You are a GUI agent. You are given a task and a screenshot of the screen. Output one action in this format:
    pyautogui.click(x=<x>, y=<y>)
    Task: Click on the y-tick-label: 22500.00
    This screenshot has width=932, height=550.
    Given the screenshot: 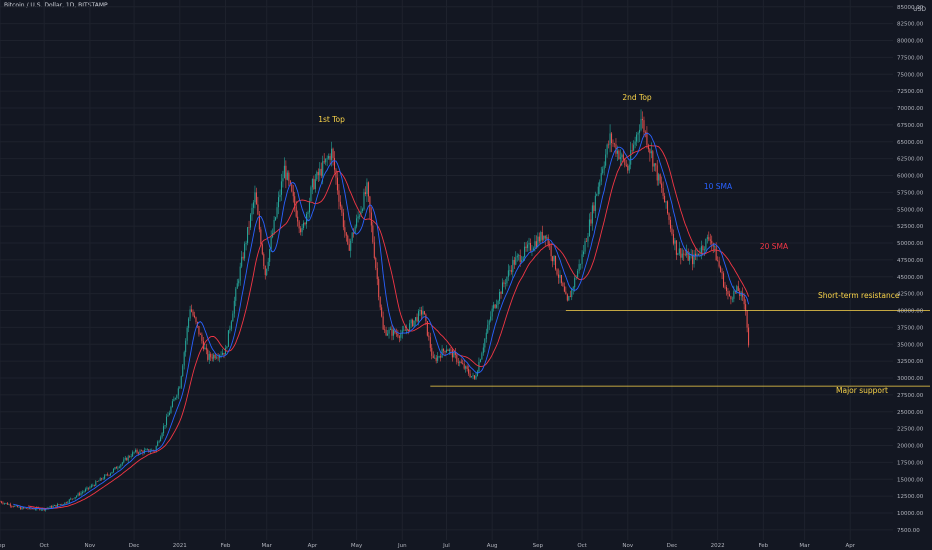 What is the action you would take?
    pyautogui.click(x=910, y=430)
    